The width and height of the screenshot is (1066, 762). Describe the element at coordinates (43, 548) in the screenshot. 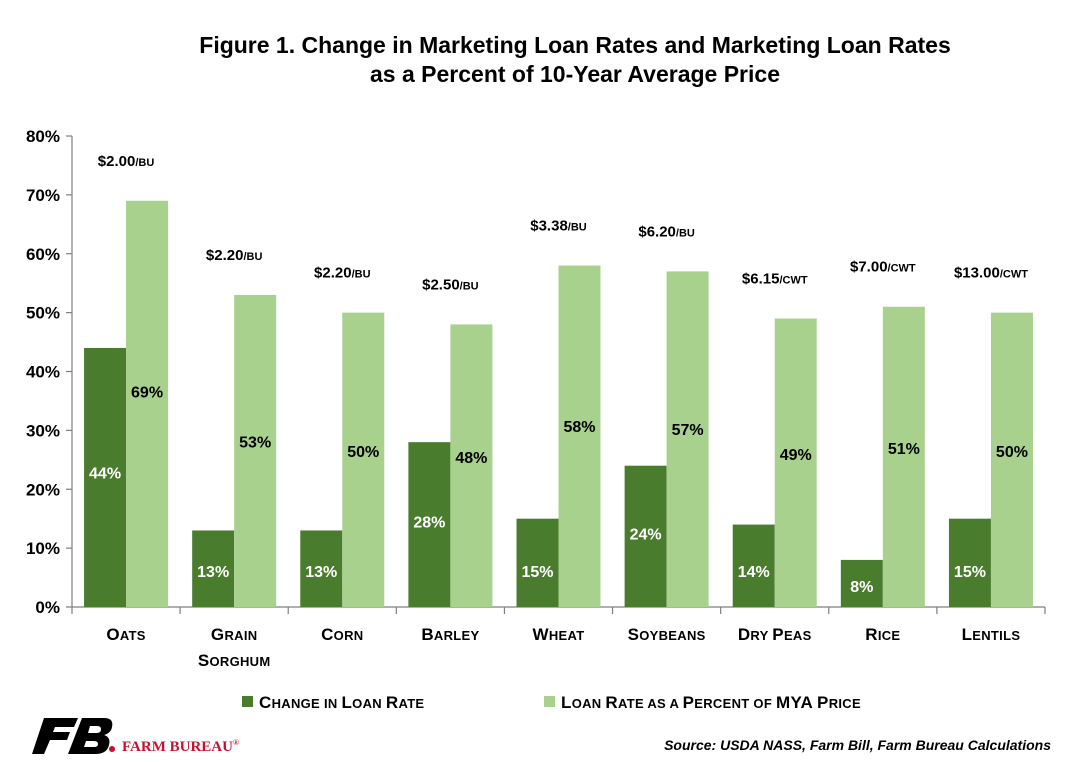

I see `y-tick-label: 10%` at that location.